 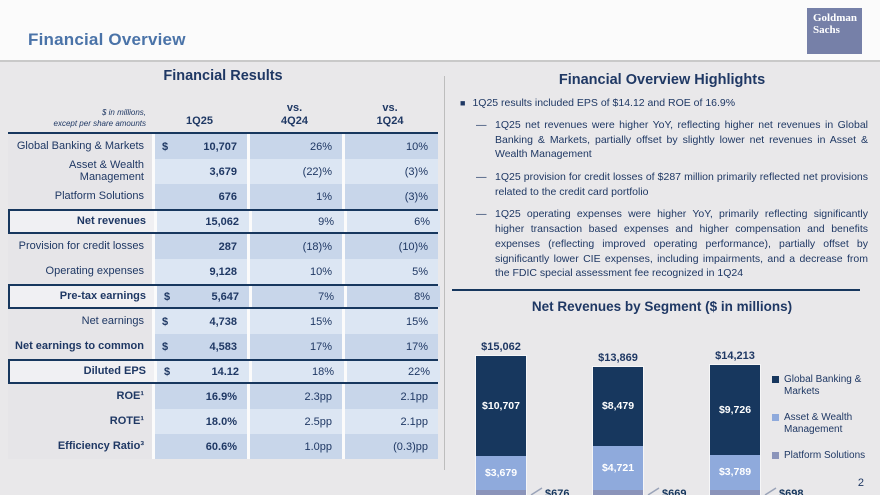 What do you see at coordinates (294, 196) in the screenshot?
I see `row-value-vs-4q24: 1%` at bounding box center [294, 196].